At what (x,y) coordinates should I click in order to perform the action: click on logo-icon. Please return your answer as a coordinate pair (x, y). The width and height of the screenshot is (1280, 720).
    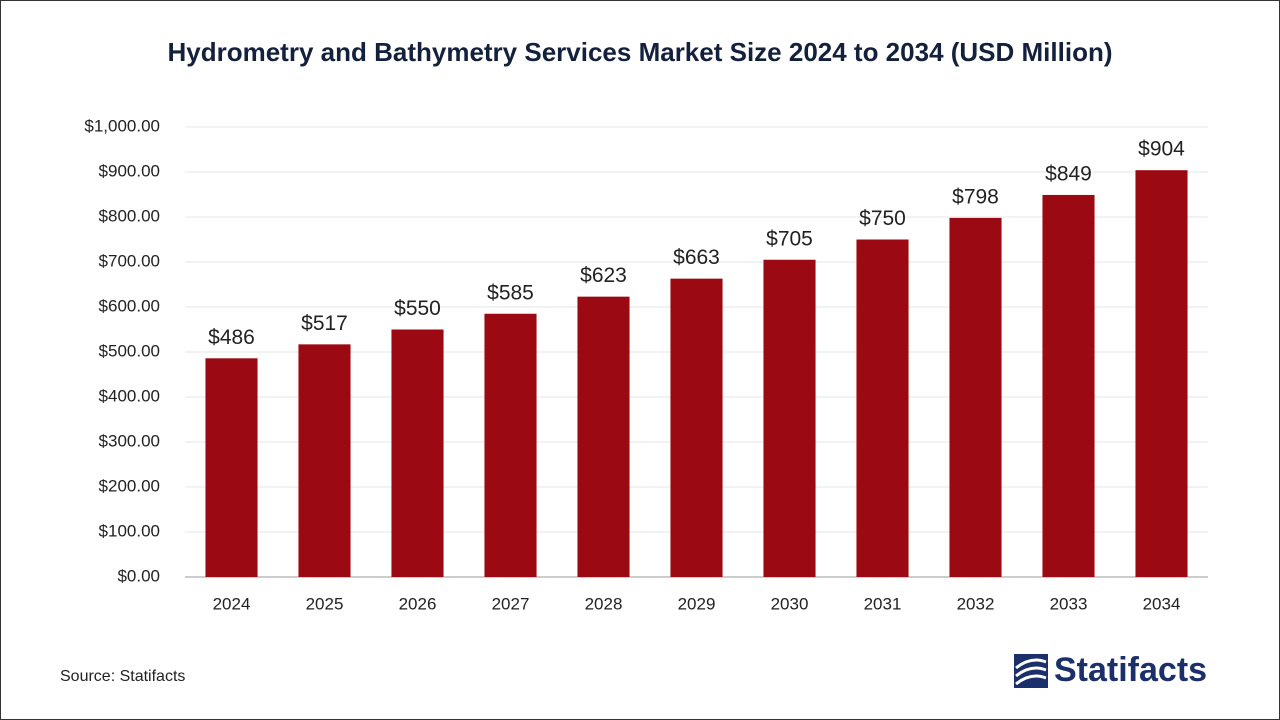
    Looking at the image, I should click on (1031, 671).